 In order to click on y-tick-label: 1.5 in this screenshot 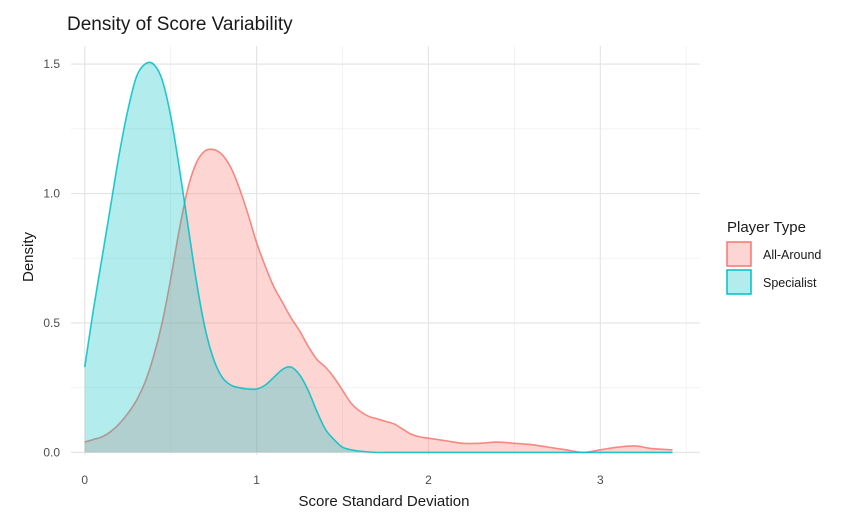, I will do `click(51, 64)`.